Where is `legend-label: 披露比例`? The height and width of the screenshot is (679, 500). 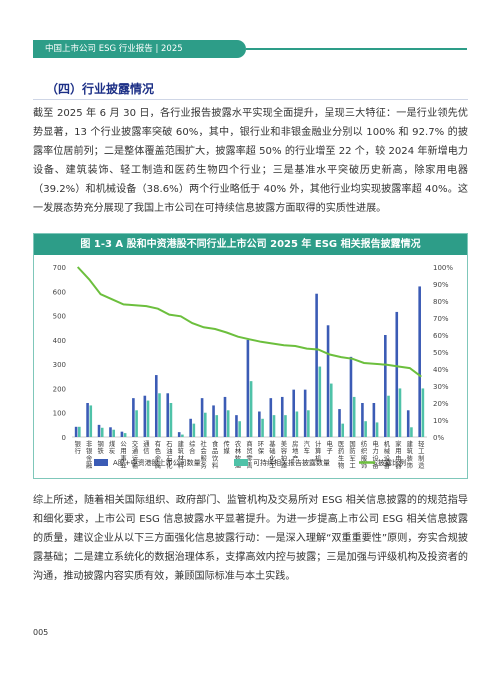 legend-label: 披露比例 is located at coordinates (392, 462).